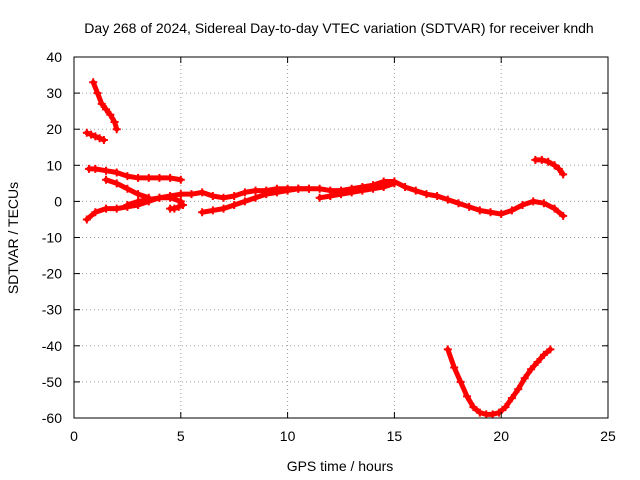 The image size is (640, 480). Describe the element at coordinates (13, 238) in the screenshot. I see `y-axis-label: SDTVAR / TECUs` at that location.